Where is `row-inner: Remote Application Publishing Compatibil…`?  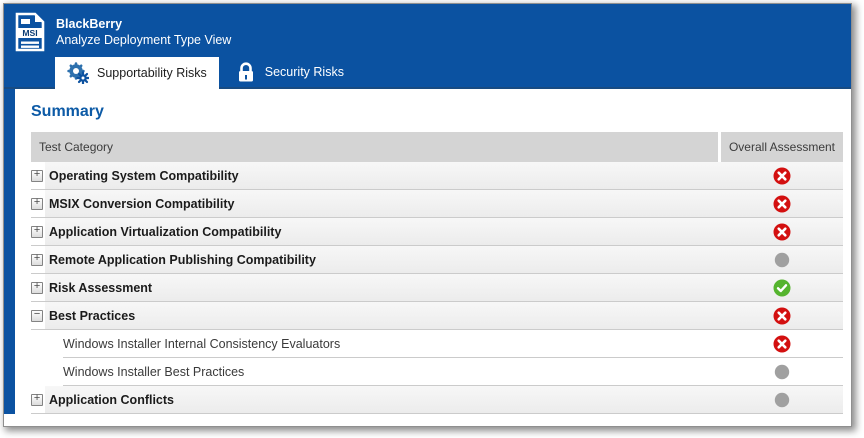
row-inner: Remote Application Publishing Compatibil… is located at coordinates (444, 259).